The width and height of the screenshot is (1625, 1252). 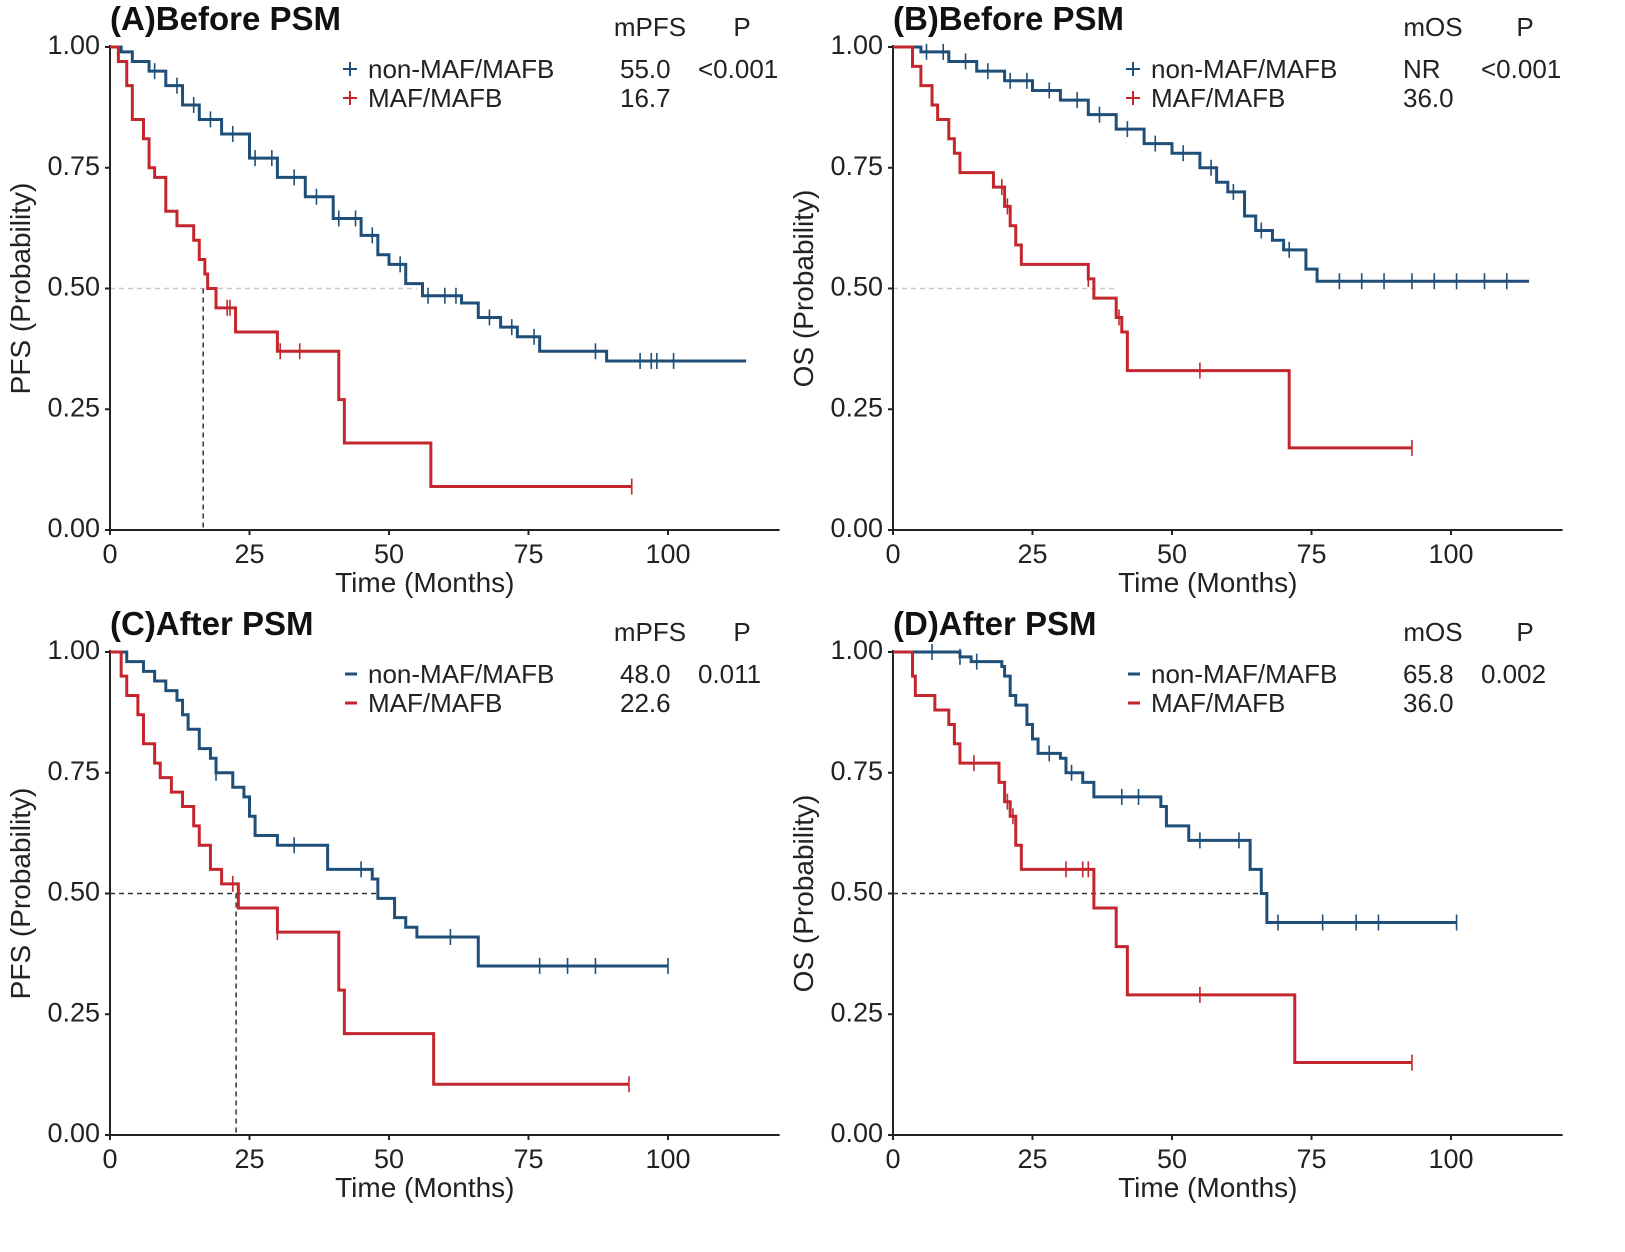 I want to click on panel-title: (D)After PSM, so click(x=995, y=623).